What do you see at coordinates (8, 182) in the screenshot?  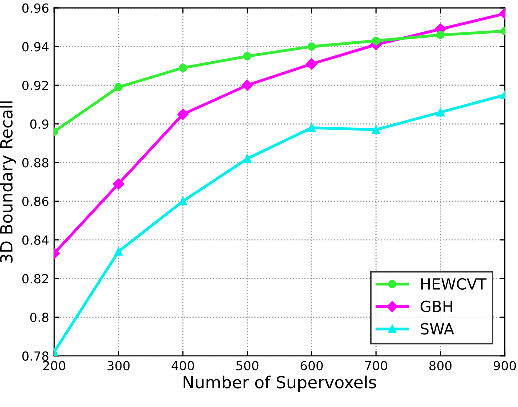 I see `y-axis-title: 3D Boundary Recall` at bounding box center [8, 182].